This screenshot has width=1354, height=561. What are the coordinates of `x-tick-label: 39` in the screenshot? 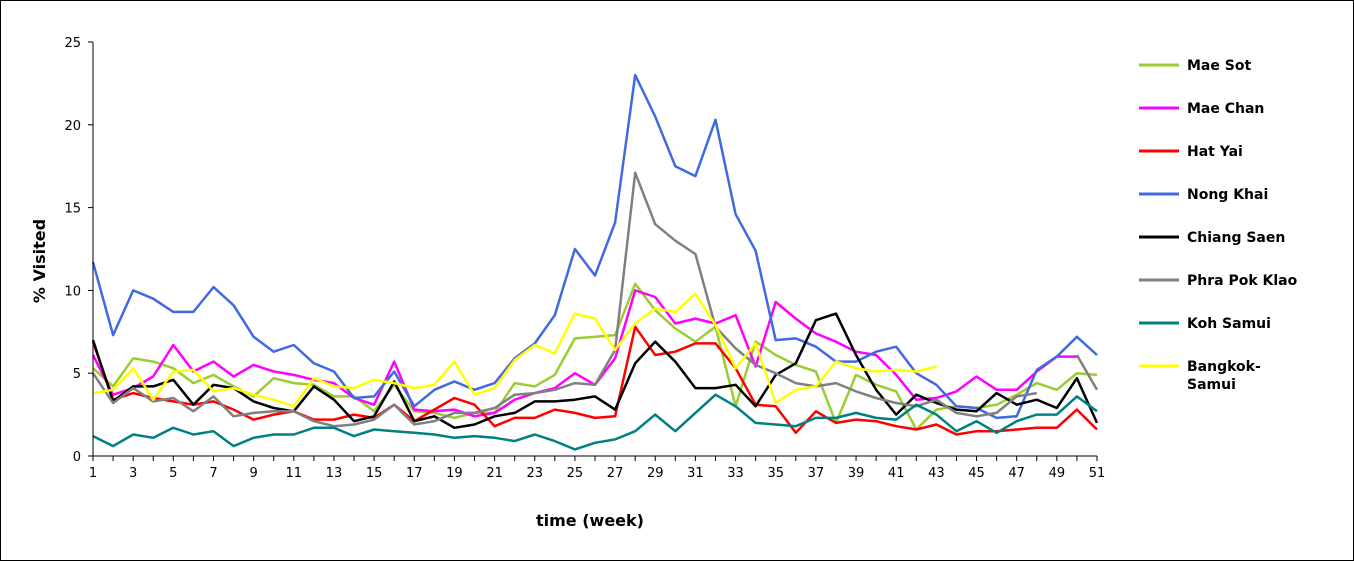 It's located at (856, 473).